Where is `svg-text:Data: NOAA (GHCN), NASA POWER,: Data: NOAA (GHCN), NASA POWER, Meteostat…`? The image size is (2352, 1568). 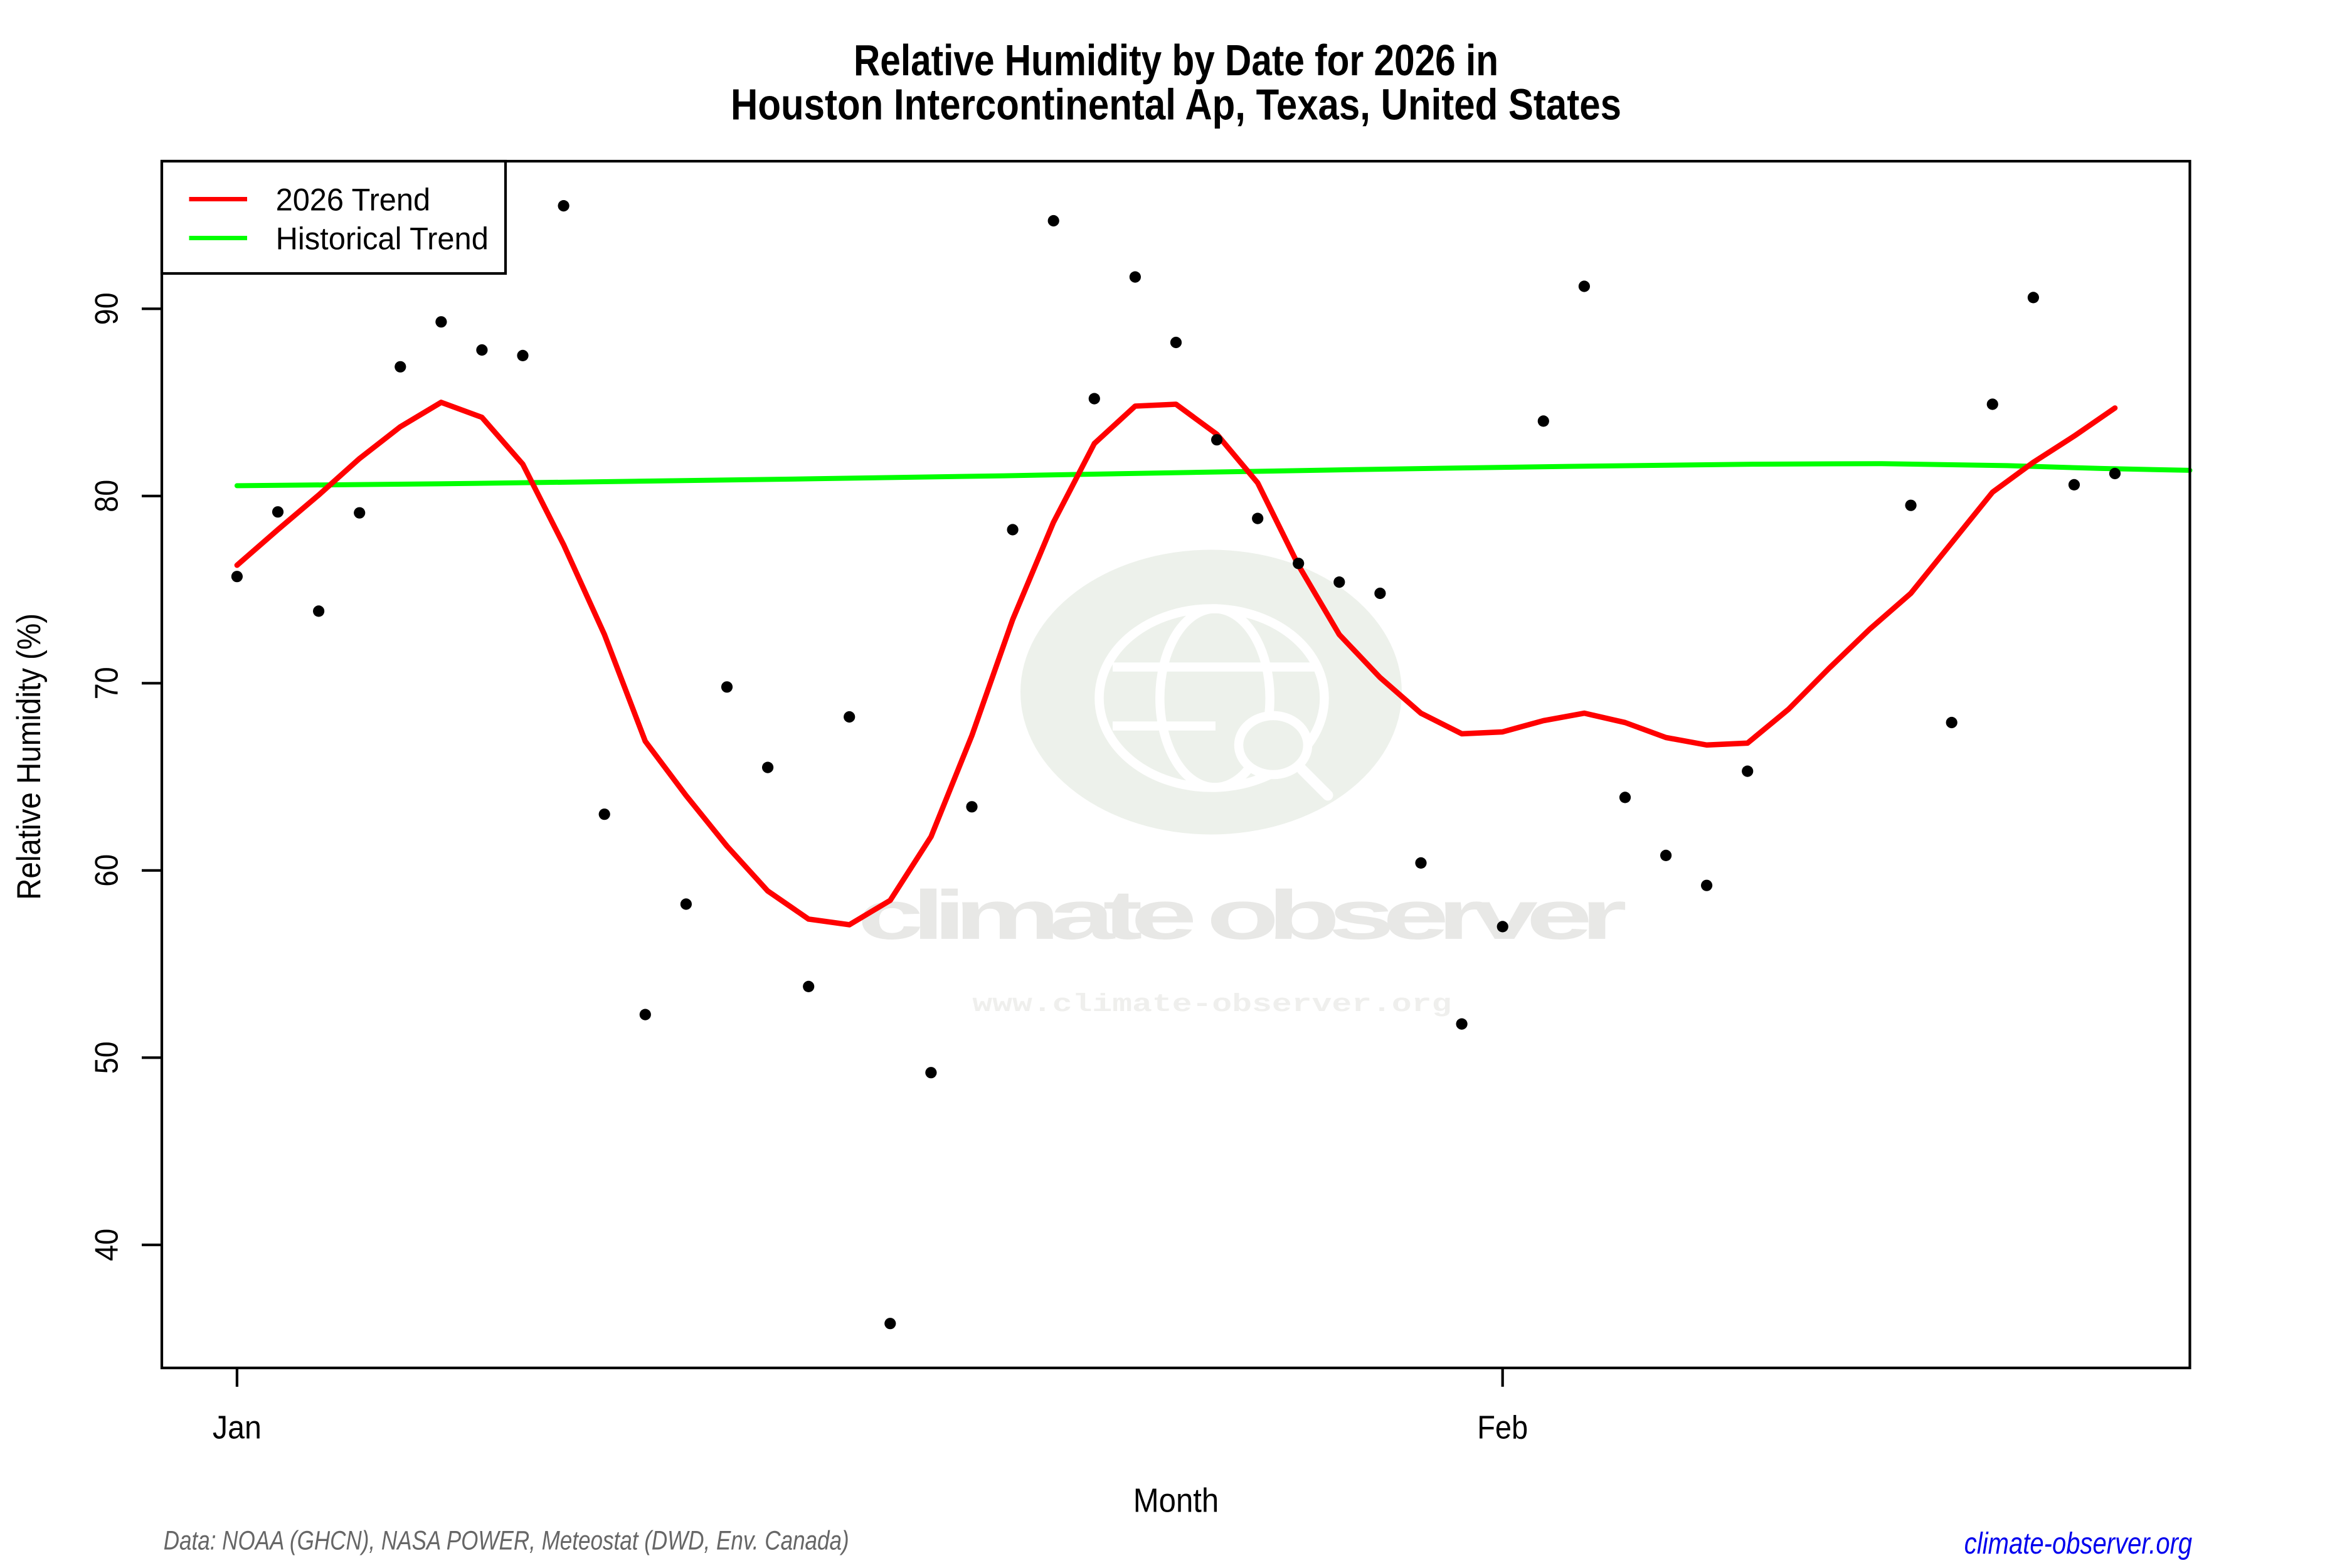 svg-text:Data: NOAA (GHCN), NASA POWER,: Data: NOAA (GHCN), NASA POWER, Meteostat… is located at coordinates (506, 1540).